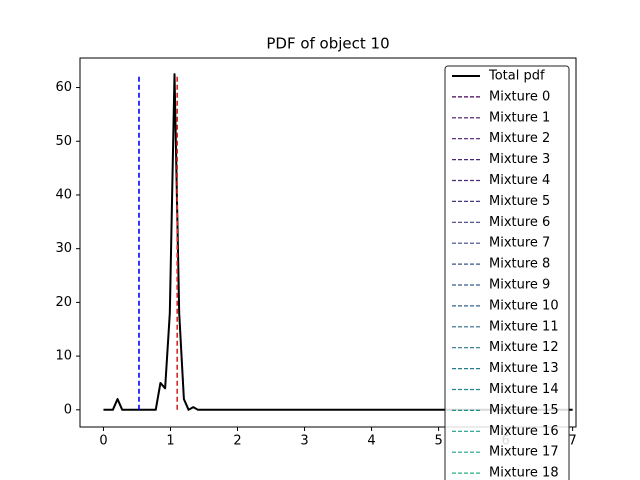 This screenshot has height=480, width=640. Describe the element at coordinates (524, 368) in the screenshot. I see `legend-label: Mixture 13` at that location.